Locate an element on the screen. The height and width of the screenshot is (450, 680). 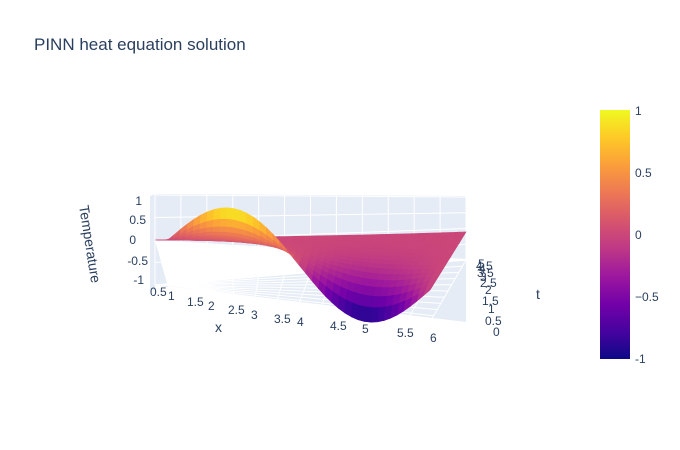
x-tick-1.5: 1.5 is located at coordinates (195, 302).